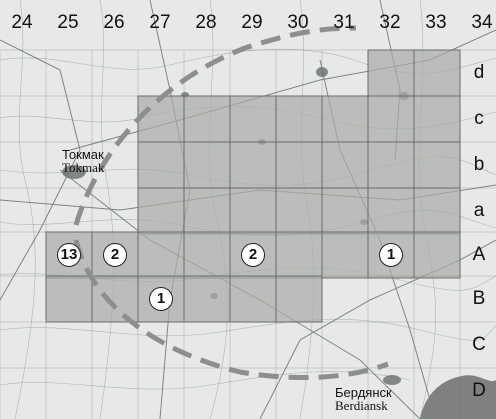 The width and height of the screenshot is (496, 419). What do you see at coordinates (345, 119) in the screenshot?
I see `surveyed-cell-31-c` at bounding box center [345, 119].